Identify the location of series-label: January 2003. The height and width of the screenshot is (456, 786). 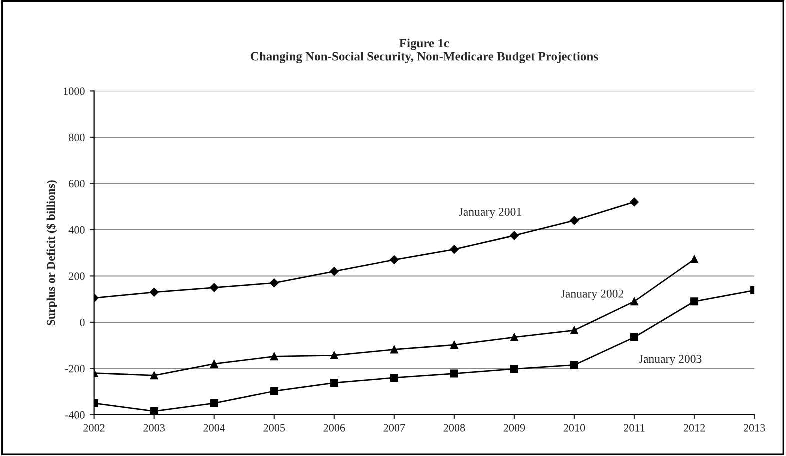
(670, 360).